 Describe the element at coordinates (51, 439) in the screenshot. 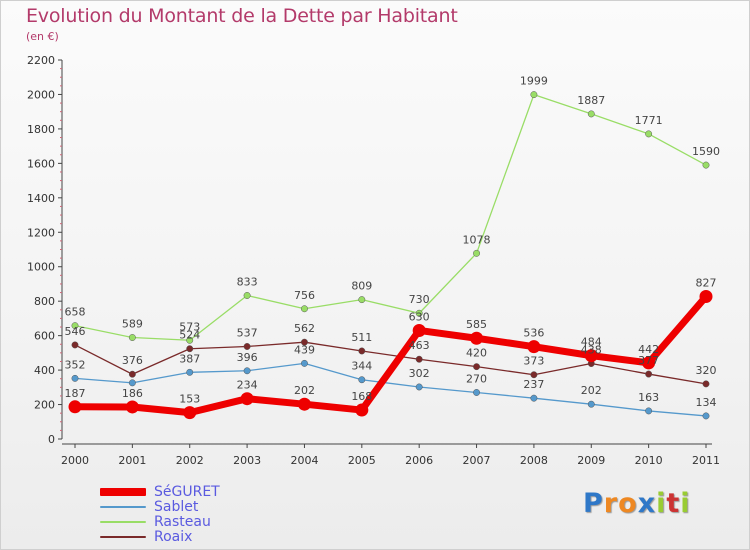

I see `y-tick-label: 0` at that location.